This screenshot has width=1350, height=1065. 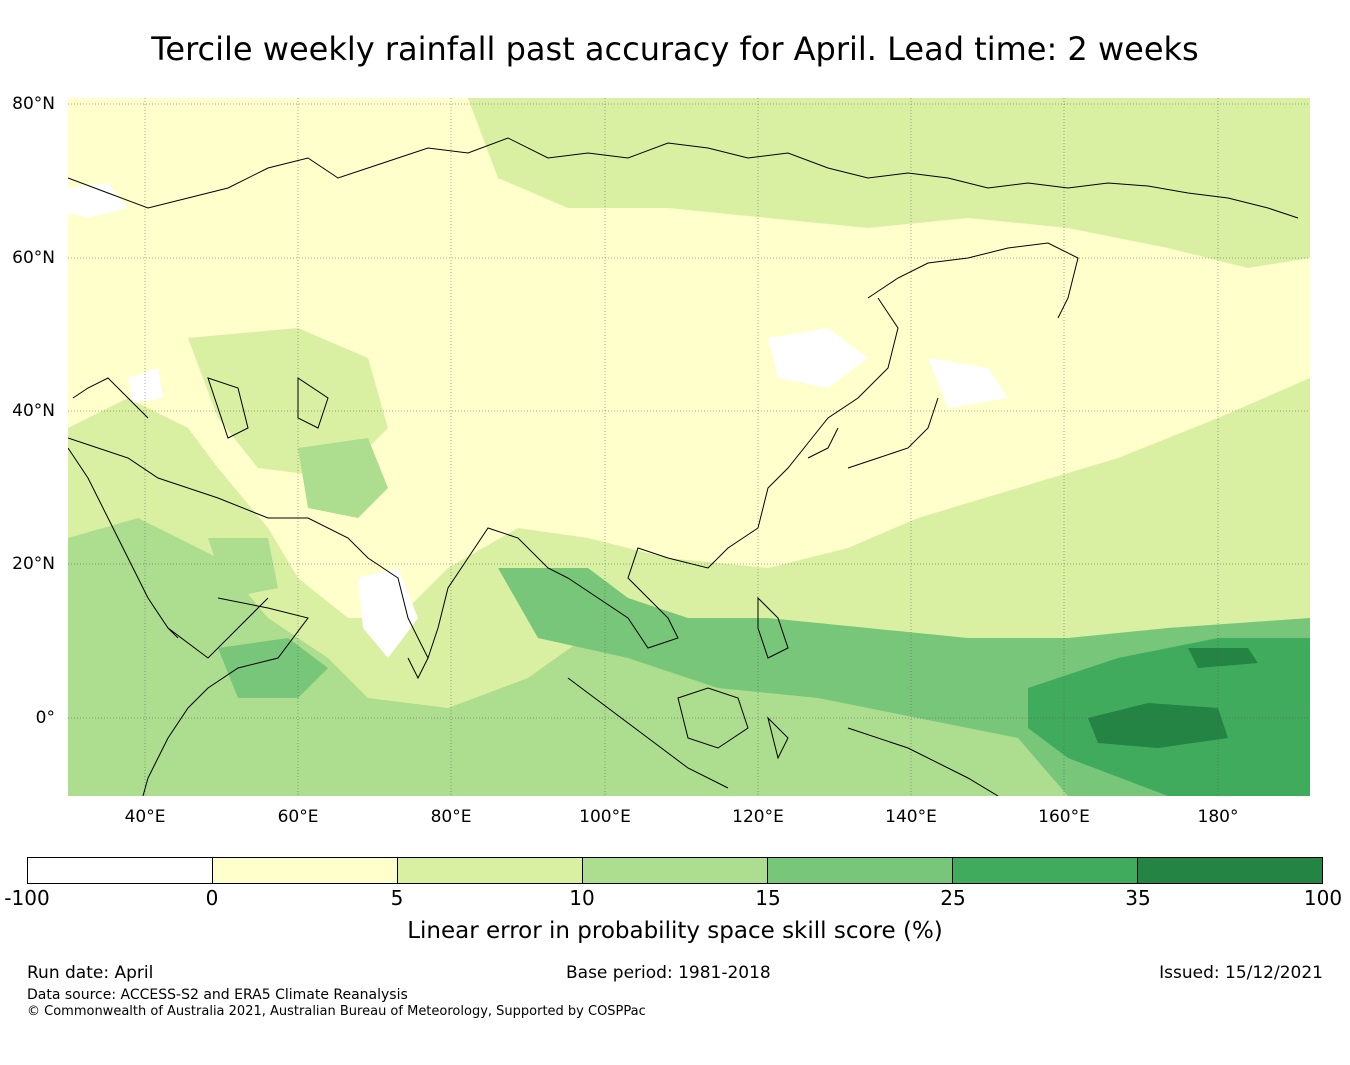 I want to click on lon-label-100e: 100°E, so click(x=605, y=817).